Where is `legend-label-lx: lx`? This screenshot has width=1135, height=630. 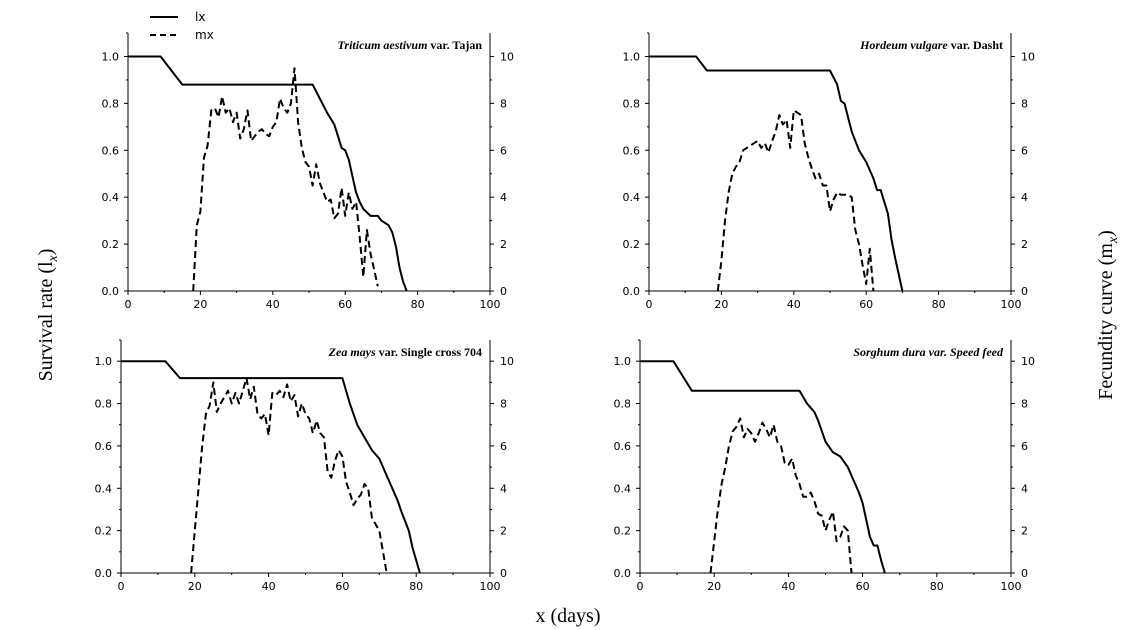 legend-label-lx: lx is located at coordinates (200, 17).